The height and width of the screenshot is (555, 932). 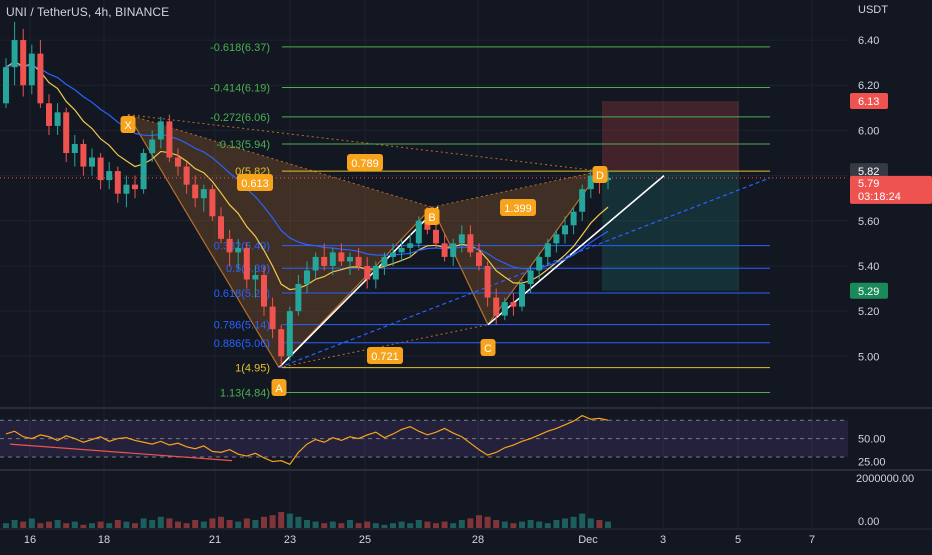 What do you see at coordinates (307, 440) in the screenshot?
I see `rsi-line` at bounding box center [307, 440].